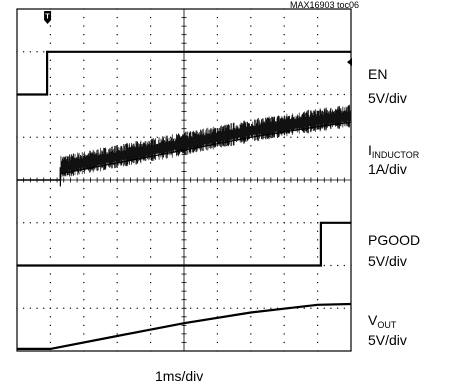  Describe the element at coordinates (394, 151) in the screenshot. I see `channel-label-iinductor: IINDUCTOR` at that location.